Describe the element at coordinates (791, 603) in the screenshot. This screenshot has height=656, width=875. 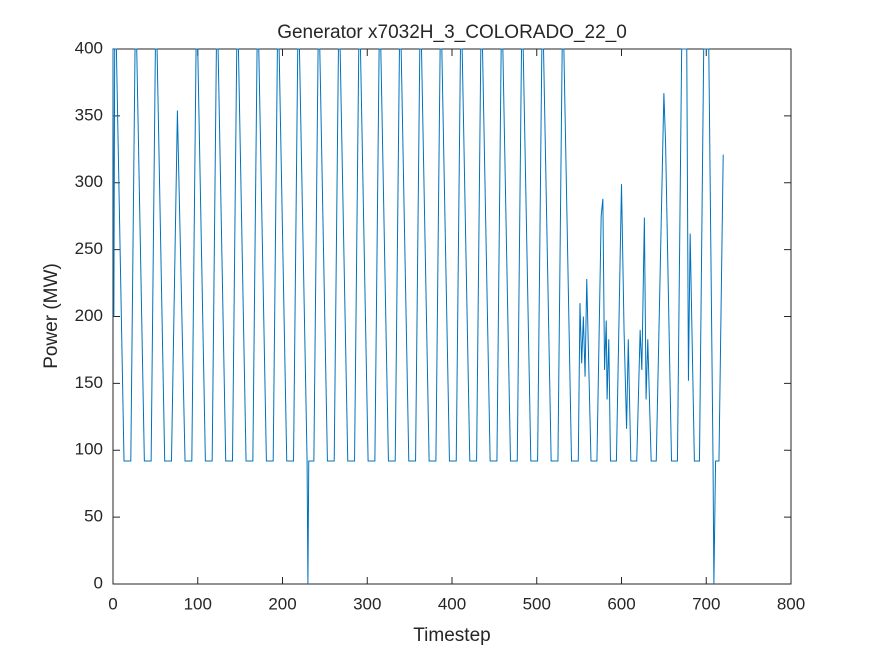
I see `x-tick-label: 800` at that location.